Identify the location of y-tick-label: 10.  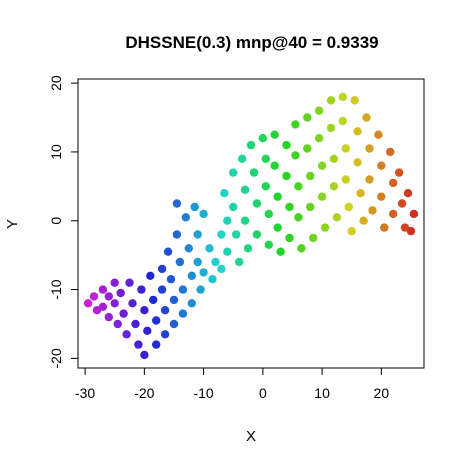
(56, 152).